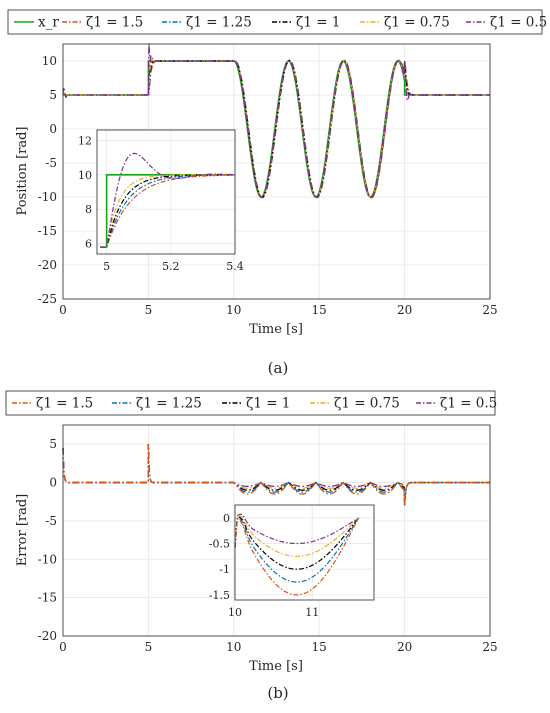 The height and width of the screenshot is (713, 550). I want to click on y-tick-b: 0, so click(53, 483).